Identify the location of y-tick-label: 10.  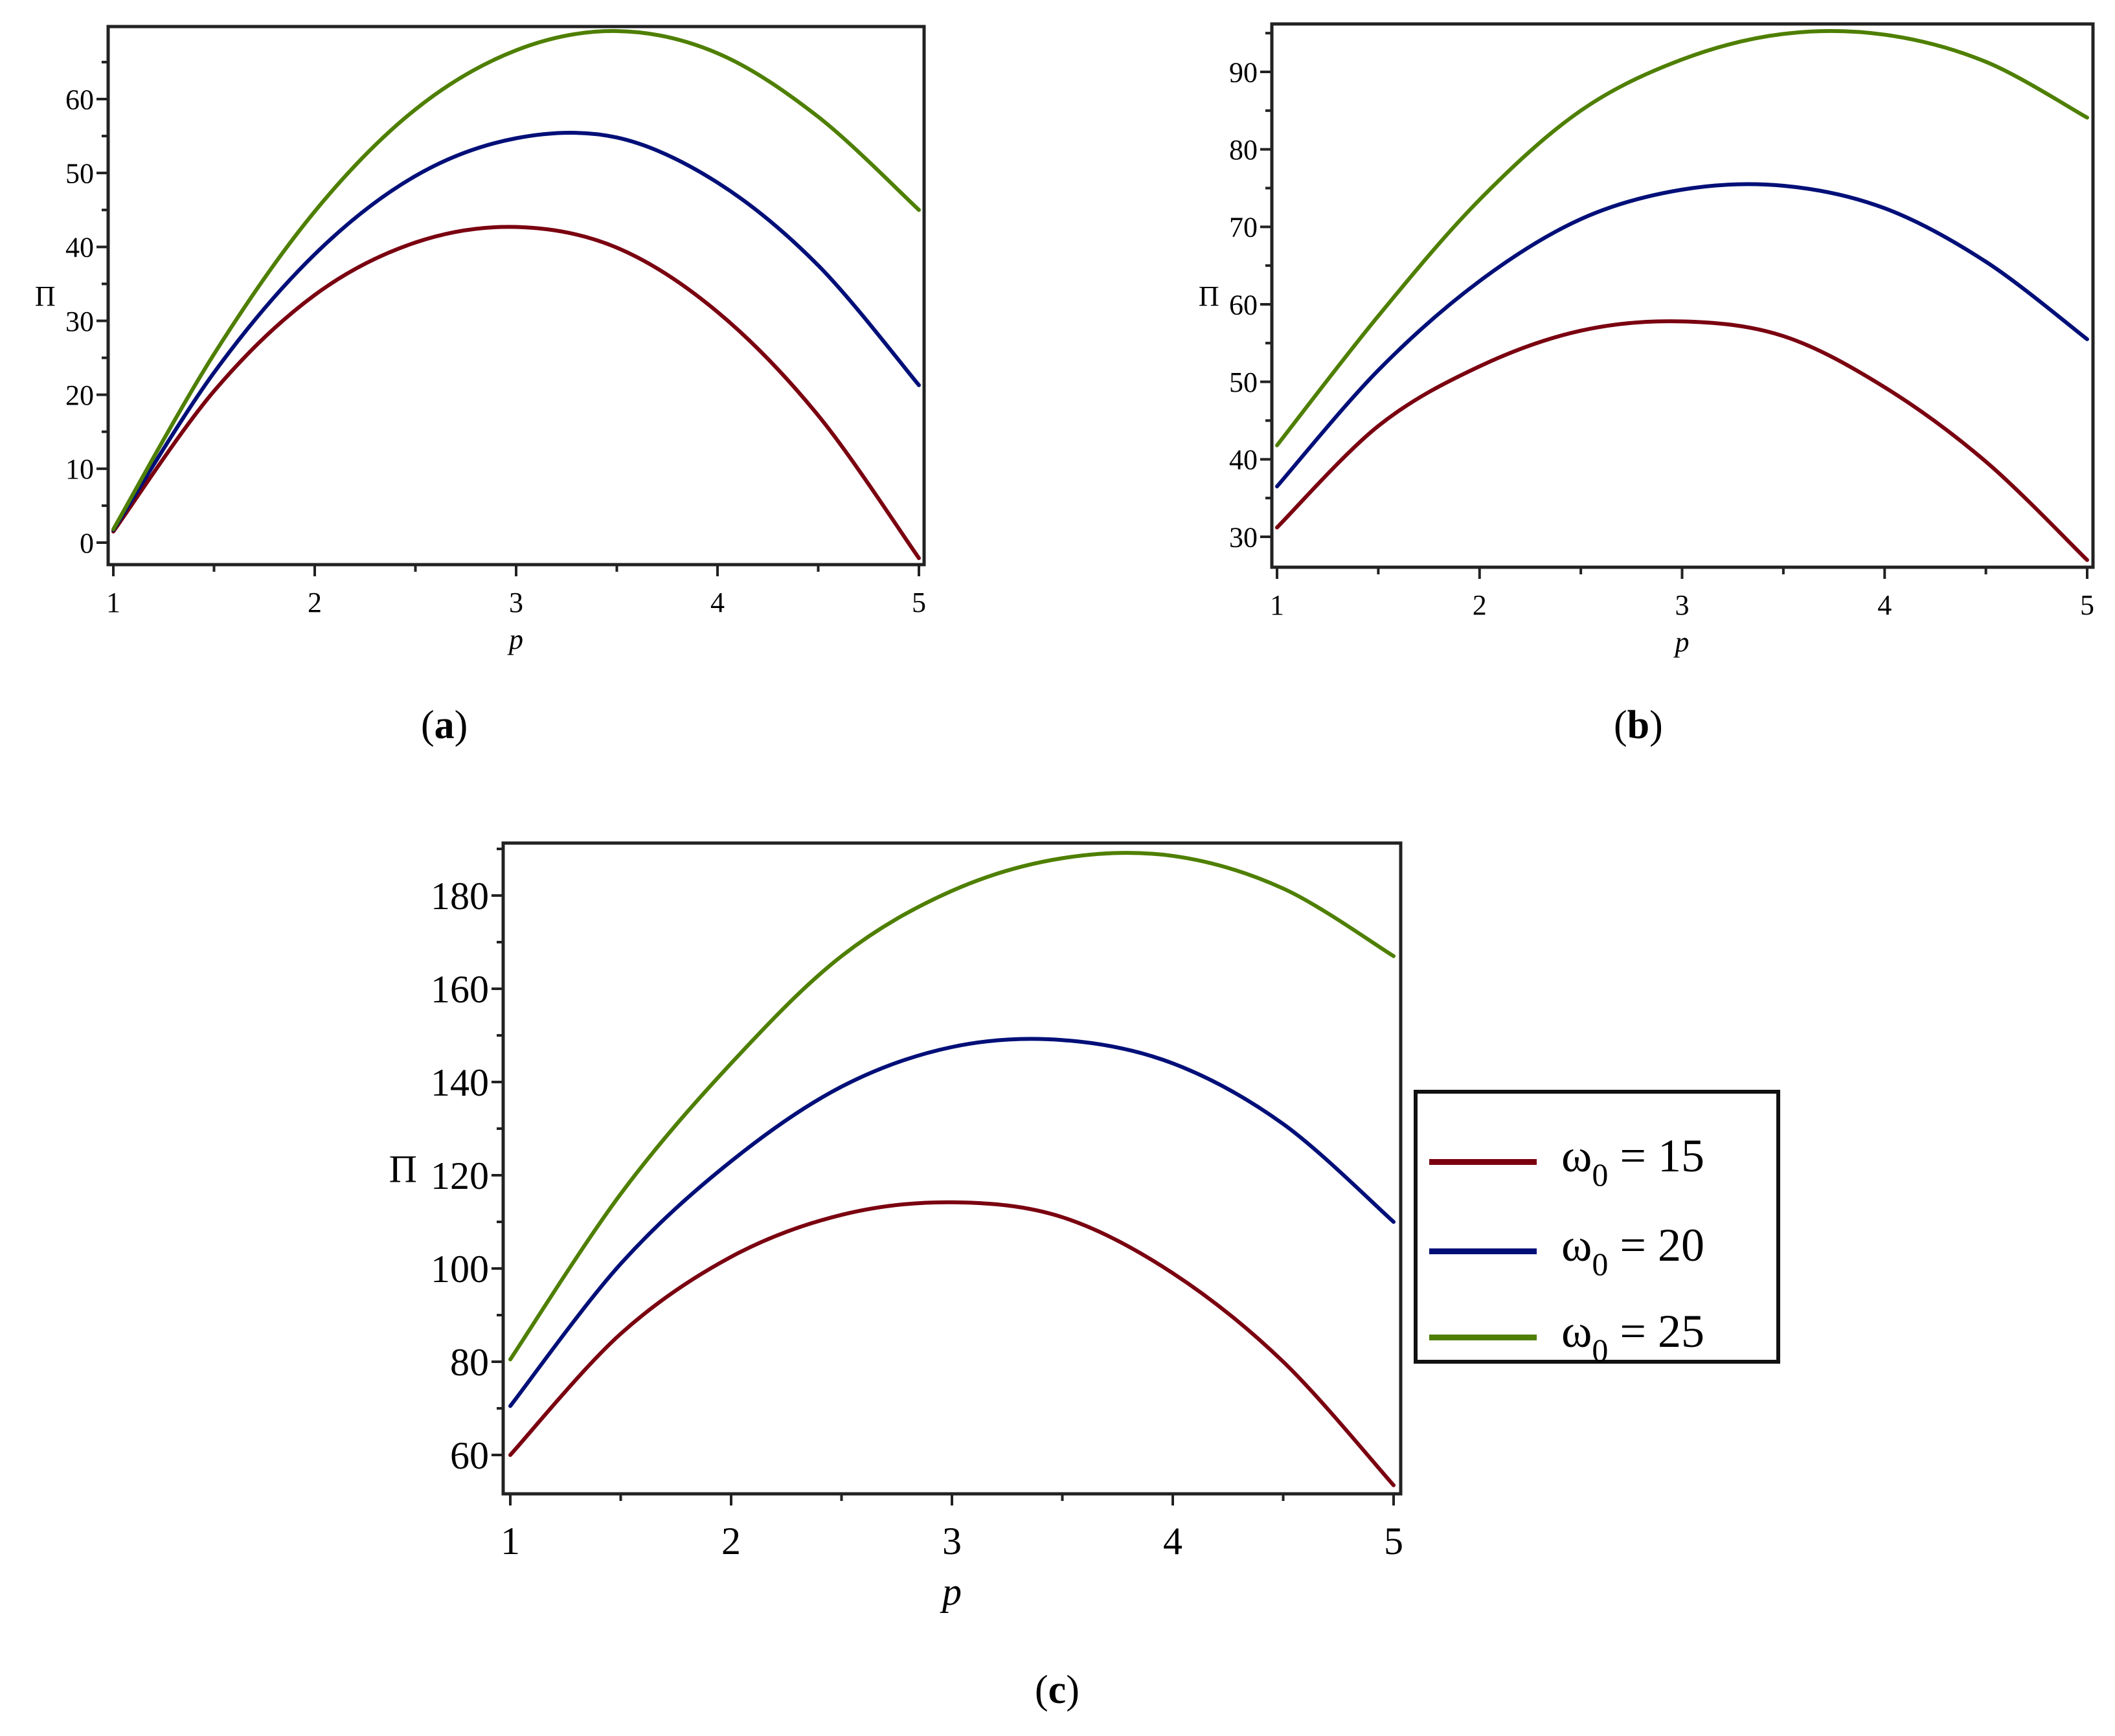
(79, 469).